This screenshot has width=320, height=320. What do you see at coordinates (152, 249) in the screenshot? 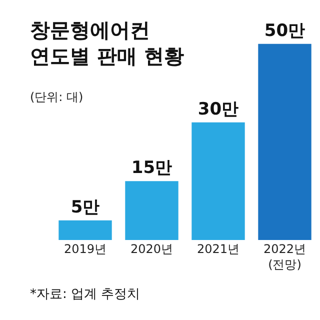
I see `x-tick-label: 2020년` at bounding box center [152, 249].